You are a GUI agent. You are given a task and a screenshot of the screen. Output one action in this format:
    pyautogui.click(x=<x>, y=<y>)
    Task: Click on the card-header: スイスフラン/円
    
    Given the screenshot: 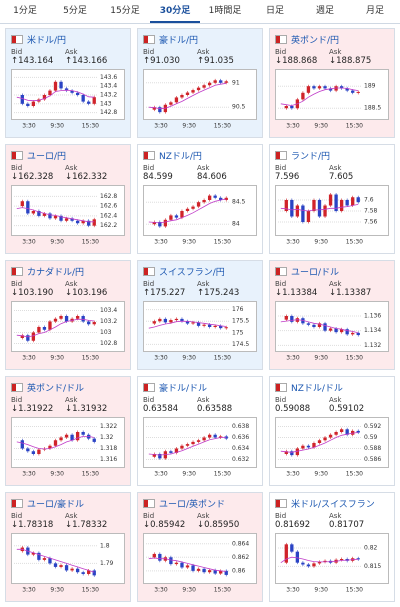 What is the action you would take?
    pyautogui.click(x=200, y=271)
    